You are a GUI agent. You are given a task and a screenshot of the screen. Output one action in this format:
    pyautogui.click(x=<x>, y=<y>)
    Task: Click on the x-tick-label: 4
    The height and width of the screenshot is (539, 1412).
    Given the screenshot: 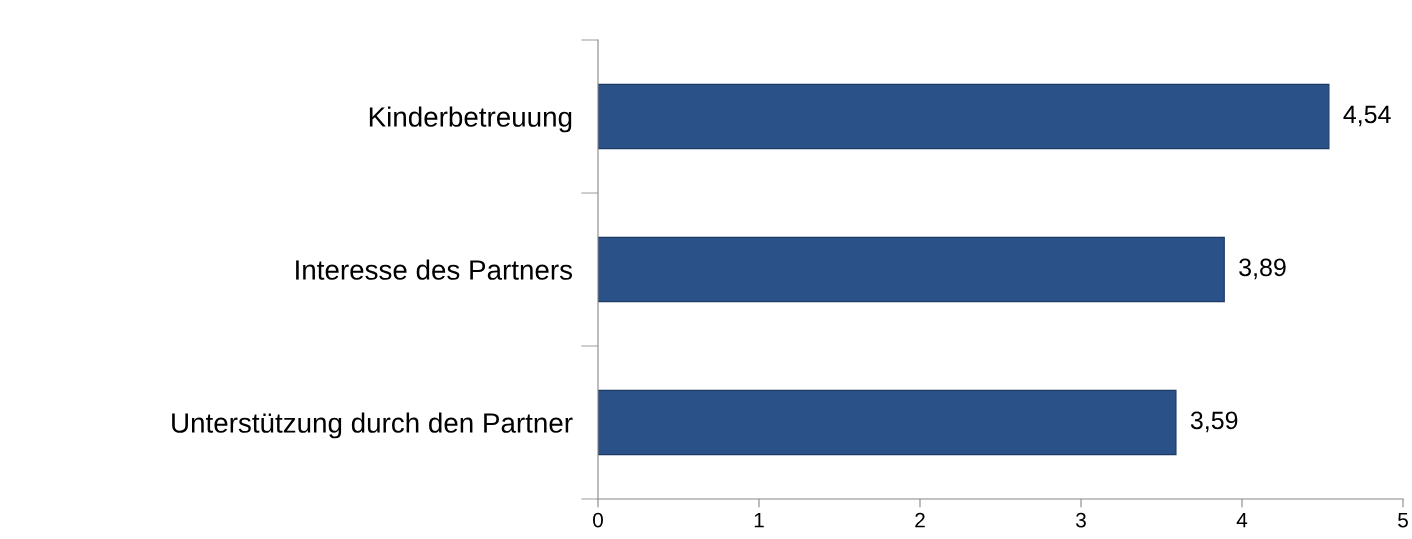 What is the action you would take?
    pyautogui.click(x=1242, y=520)
    